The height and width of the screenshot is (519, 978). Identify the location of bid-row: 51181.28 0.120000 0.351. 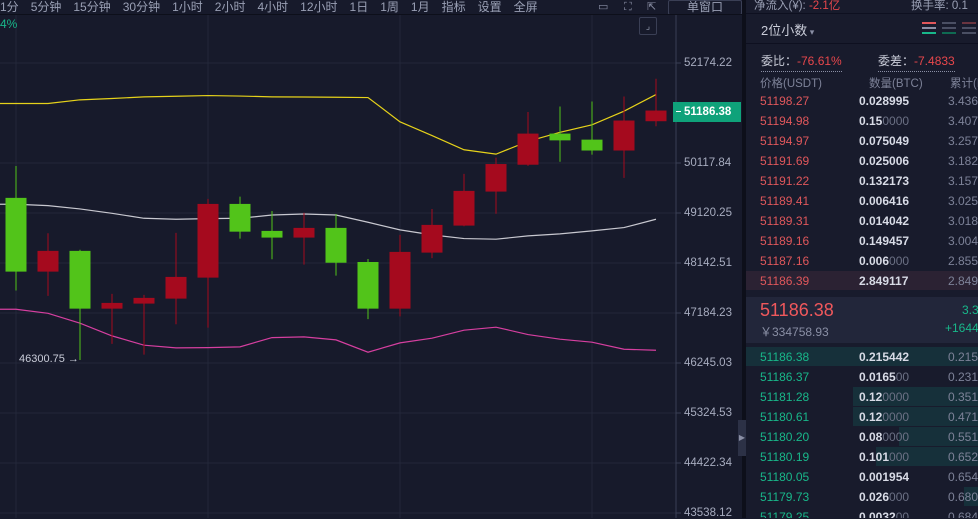
(862, 397).